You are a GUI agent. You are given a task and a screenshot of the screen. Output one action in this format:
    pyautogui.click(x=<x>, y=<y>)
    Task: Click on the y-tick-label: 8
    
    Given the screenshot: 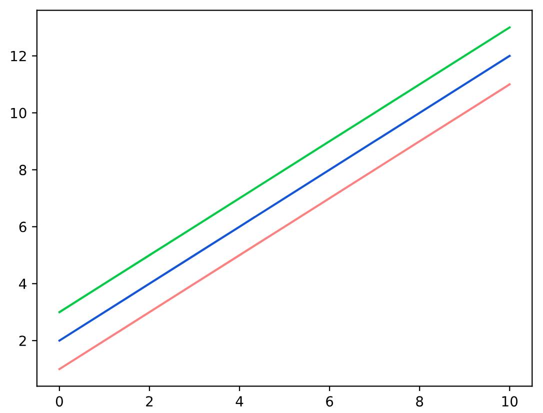 What is the action you would take?
    pyautogui.click(x=22, y=170)
    